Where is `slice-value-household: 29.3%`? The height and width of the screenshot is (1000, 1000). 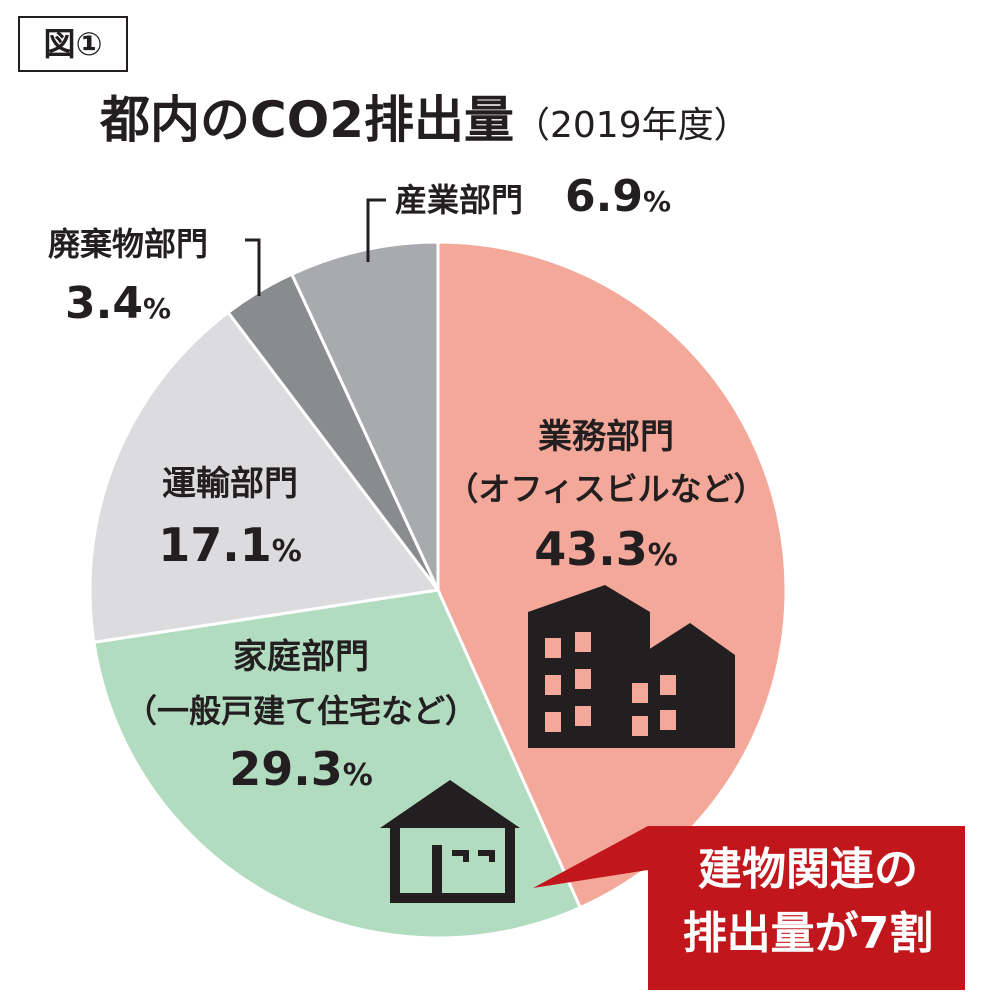
slice-value-household: 29.3% is located at coordinates (301, 769).